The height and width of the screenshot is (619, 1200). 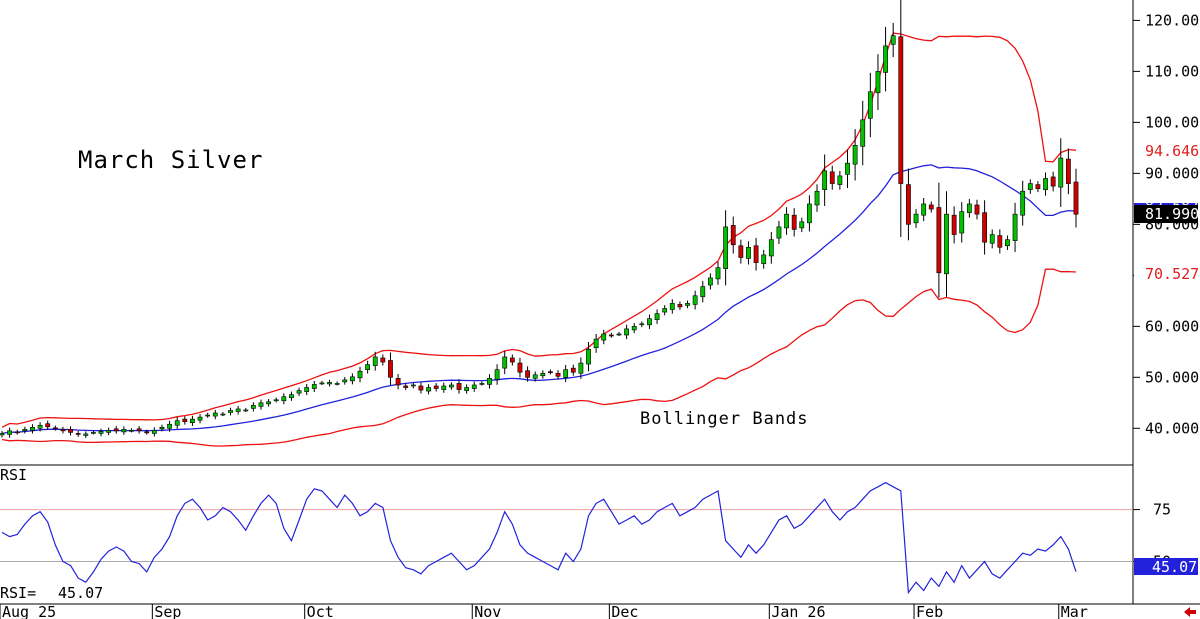 What do you see at coordinates (1166, 151) in the screenshot?
I see `upper-band-tag: 94.646` at bounding box center [1166, 151].